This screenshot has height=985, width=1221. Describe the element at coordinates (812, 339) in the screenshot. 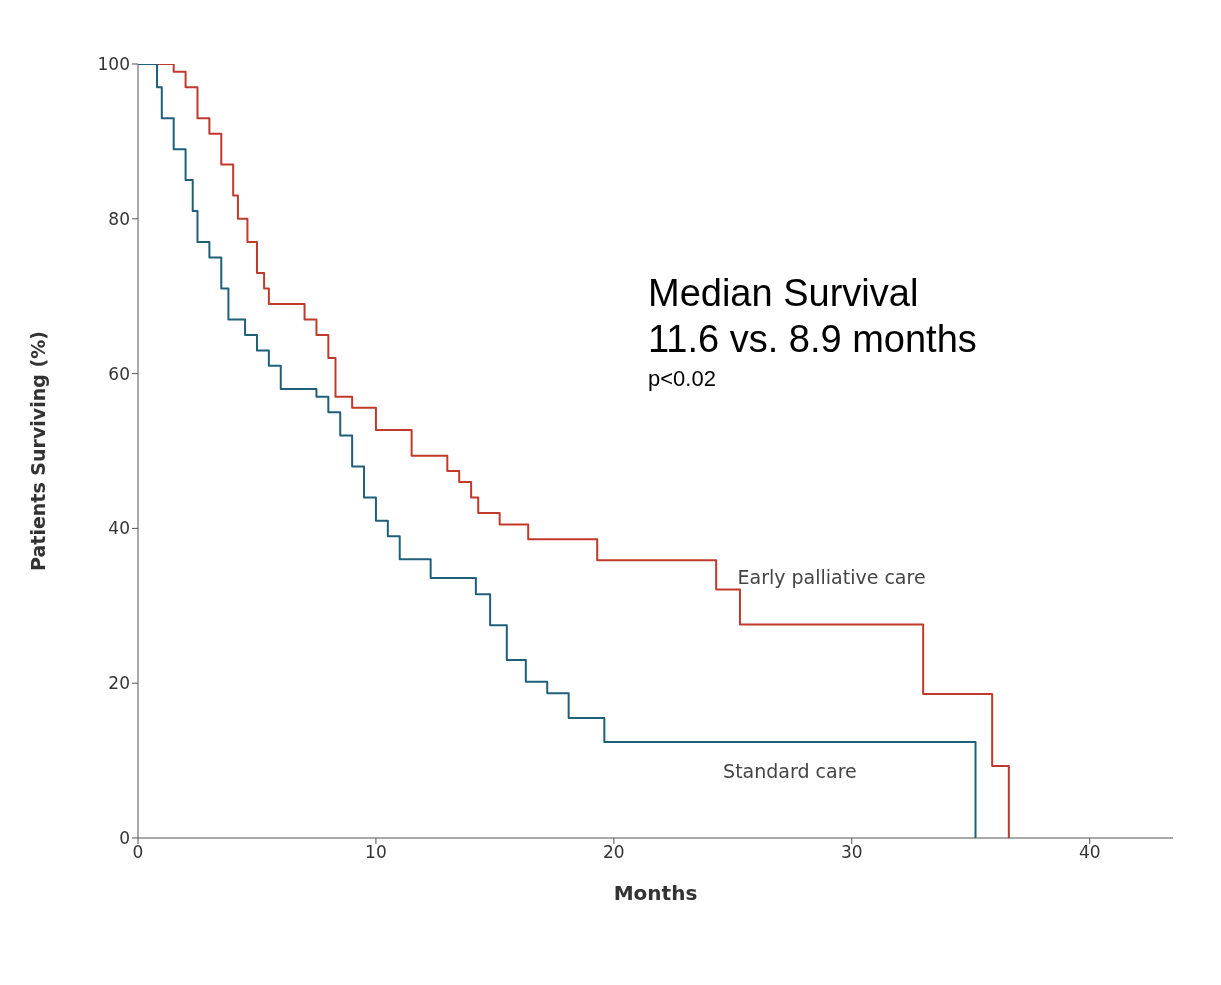

I see `annotation: 11.6 vs. 8.9 months` at that location.